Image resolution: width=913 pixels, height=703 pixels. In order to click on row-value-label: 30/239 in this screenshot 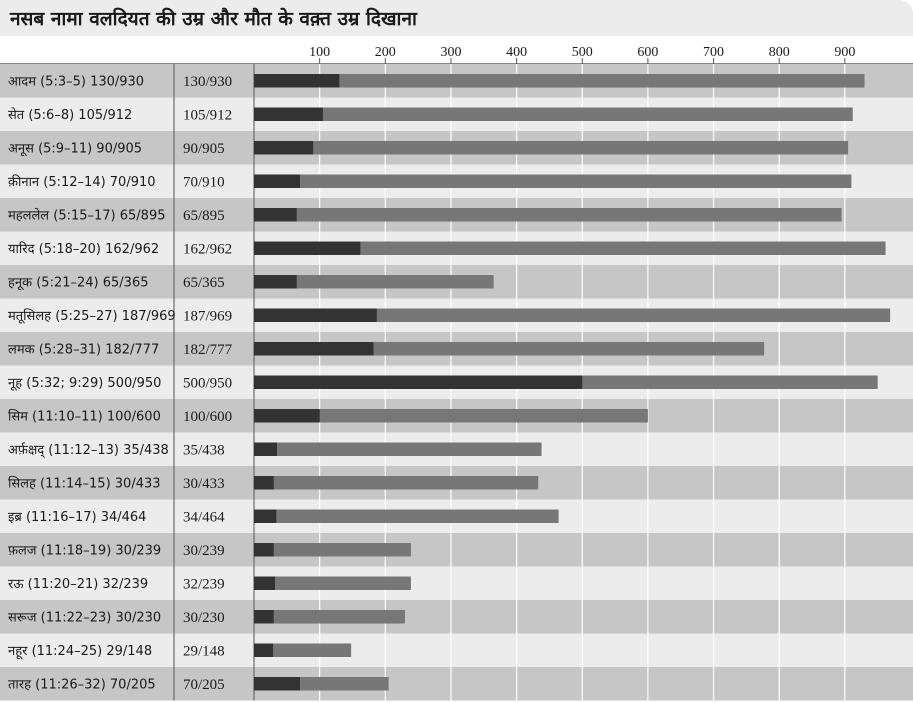, I will do `click(204, 551)`.